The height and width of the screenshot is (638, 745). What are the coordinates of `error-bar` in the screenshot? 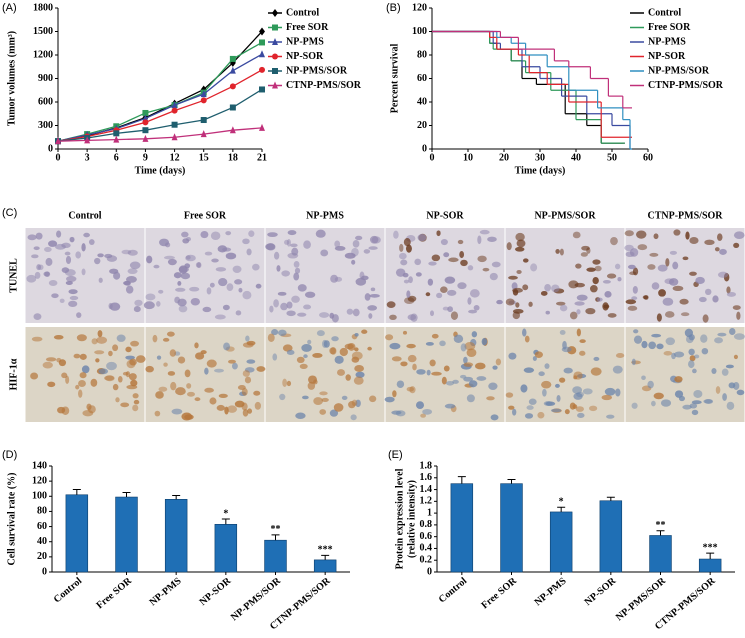 It's located at (511, 481).